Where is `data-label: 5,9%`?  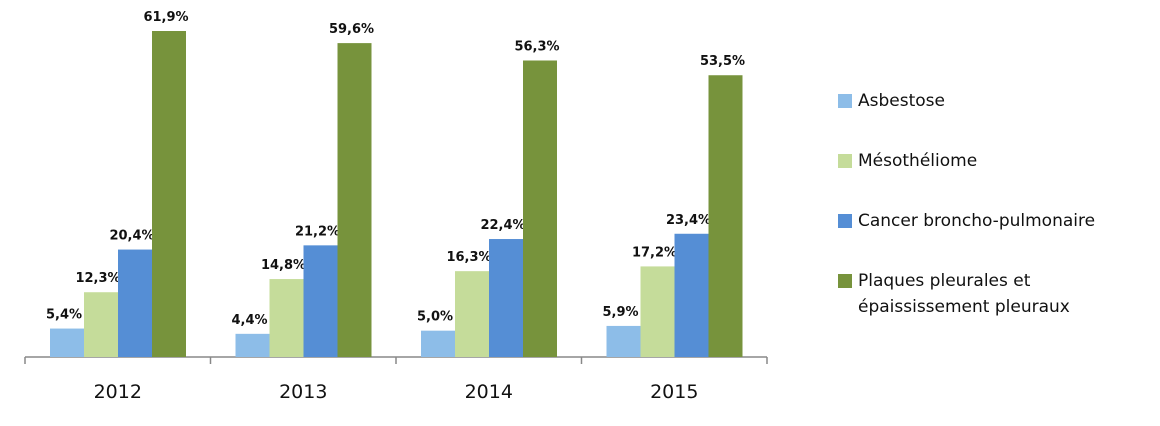 data-label: 5,9% is located at coordinates (620, 312).